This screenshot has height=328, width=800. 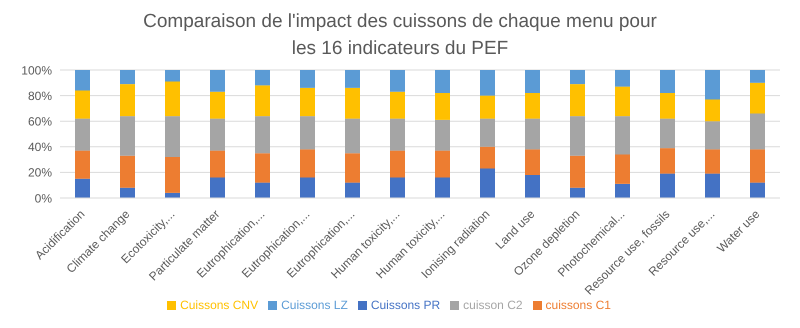 What do you see at coordinates (493, 305) in the screenshot?
I see `legend-label: cuisson C2` at bounding box center [493, 305].